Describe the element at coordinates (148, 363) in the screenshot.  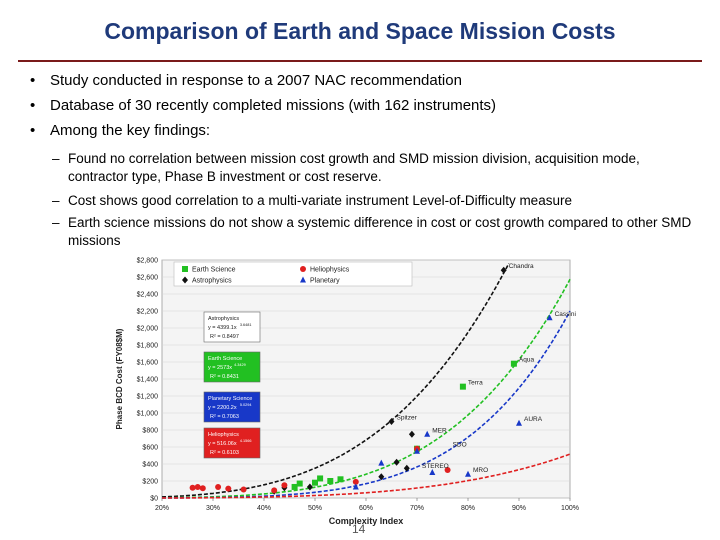
I see `y-tick-label: $1,600` at that location.